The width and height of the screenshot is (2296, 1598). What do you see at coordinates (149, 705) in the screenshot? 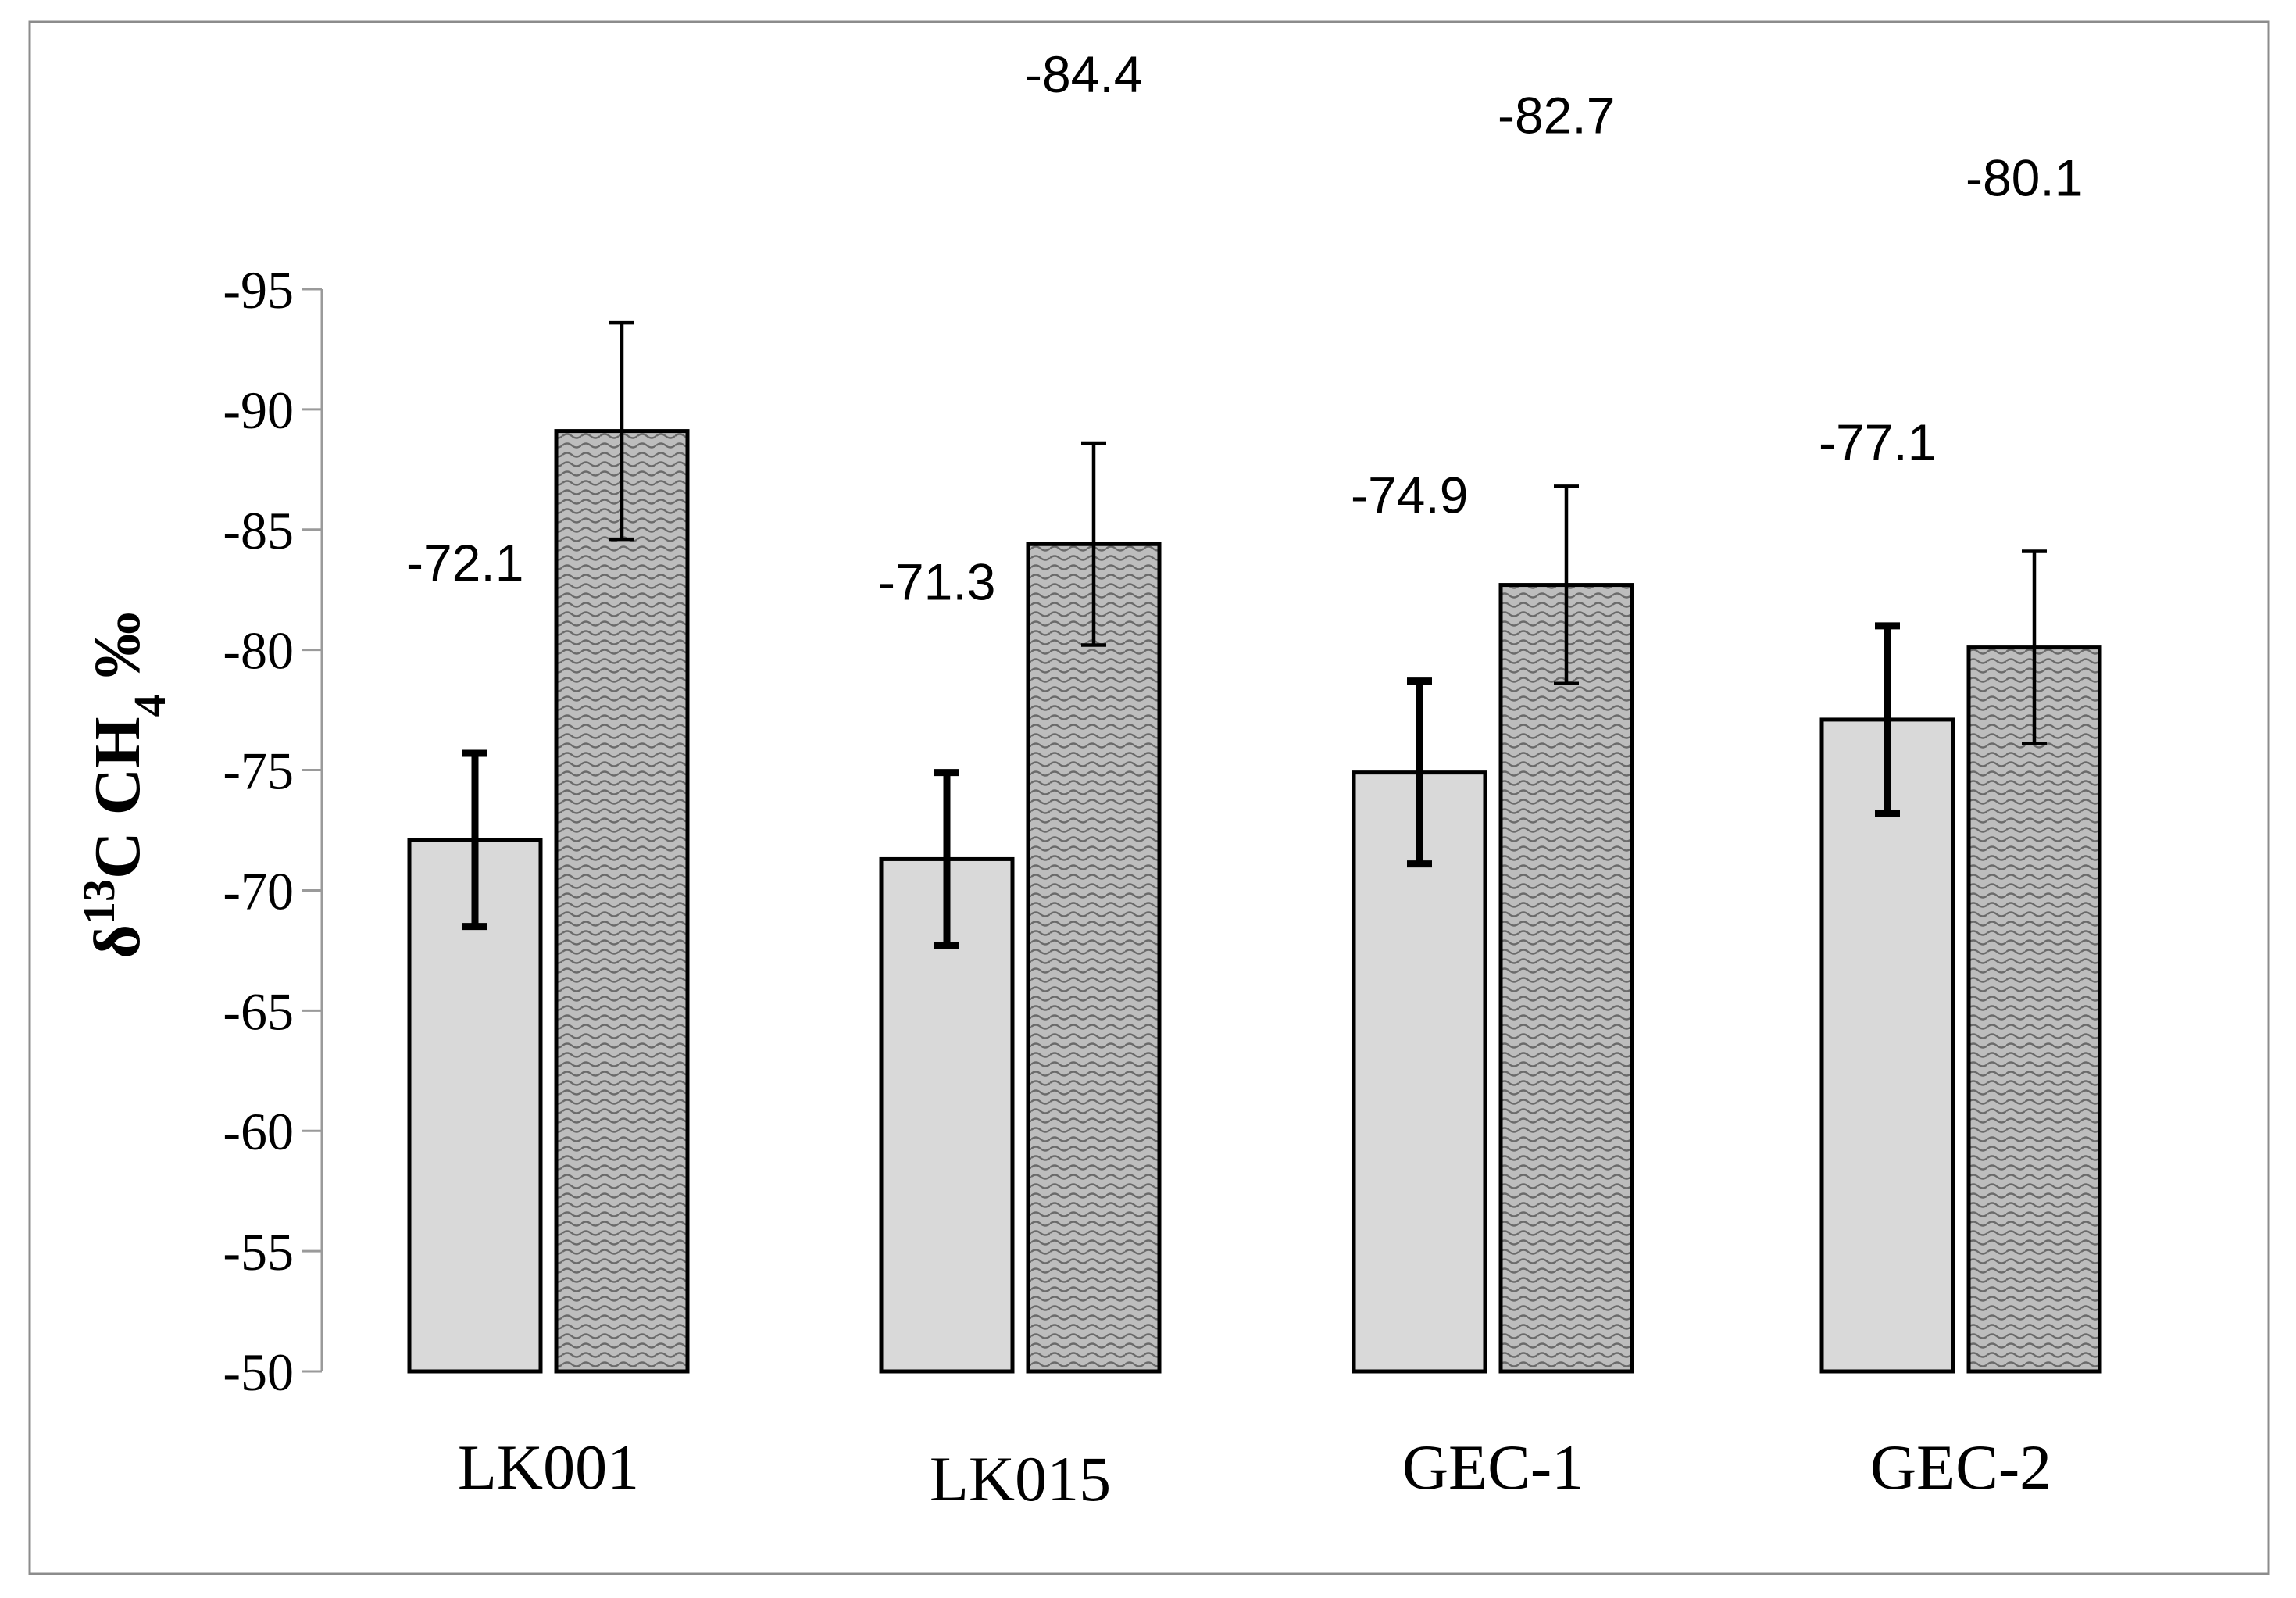
I see `ylabel-sub: 4` at bounding box center [149, 705].